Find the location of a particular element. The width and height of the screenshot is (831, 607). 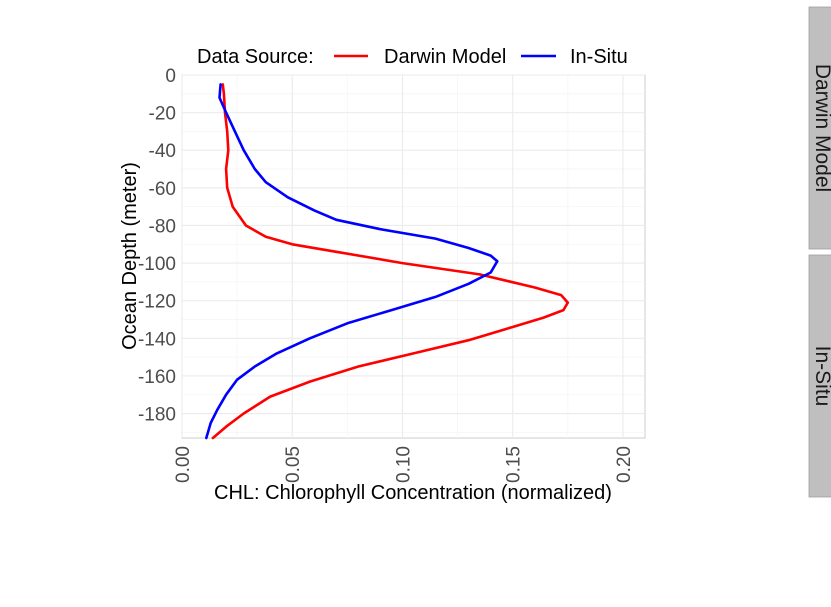

x-axis-ticks: 0.00 0.05 0.10 0.15 0.20 is located at coordinates (404, 464).